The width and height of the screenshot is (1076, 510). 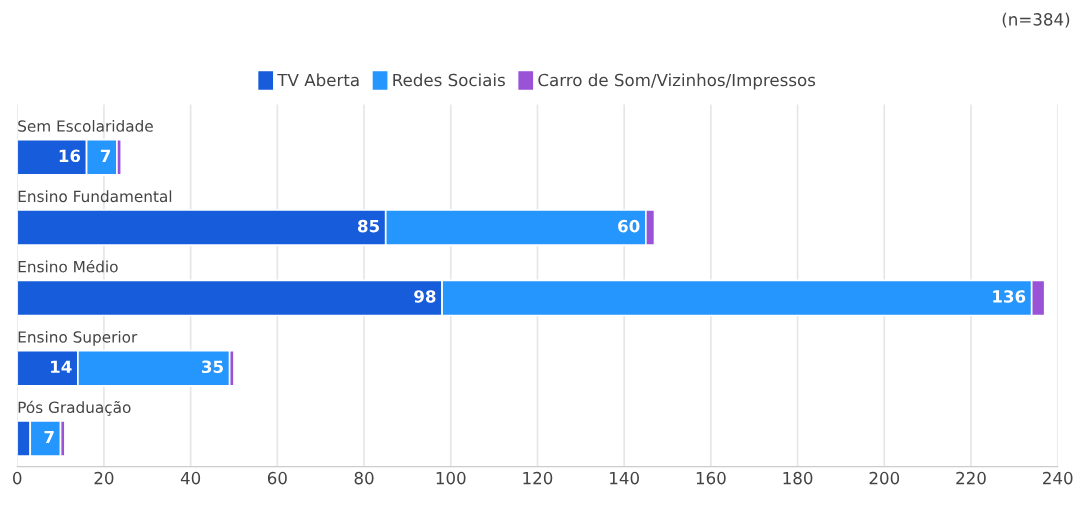 I want to click on legend-label: Carro de Som/Vizinhos/Impressos, so click(x=677, y=81).